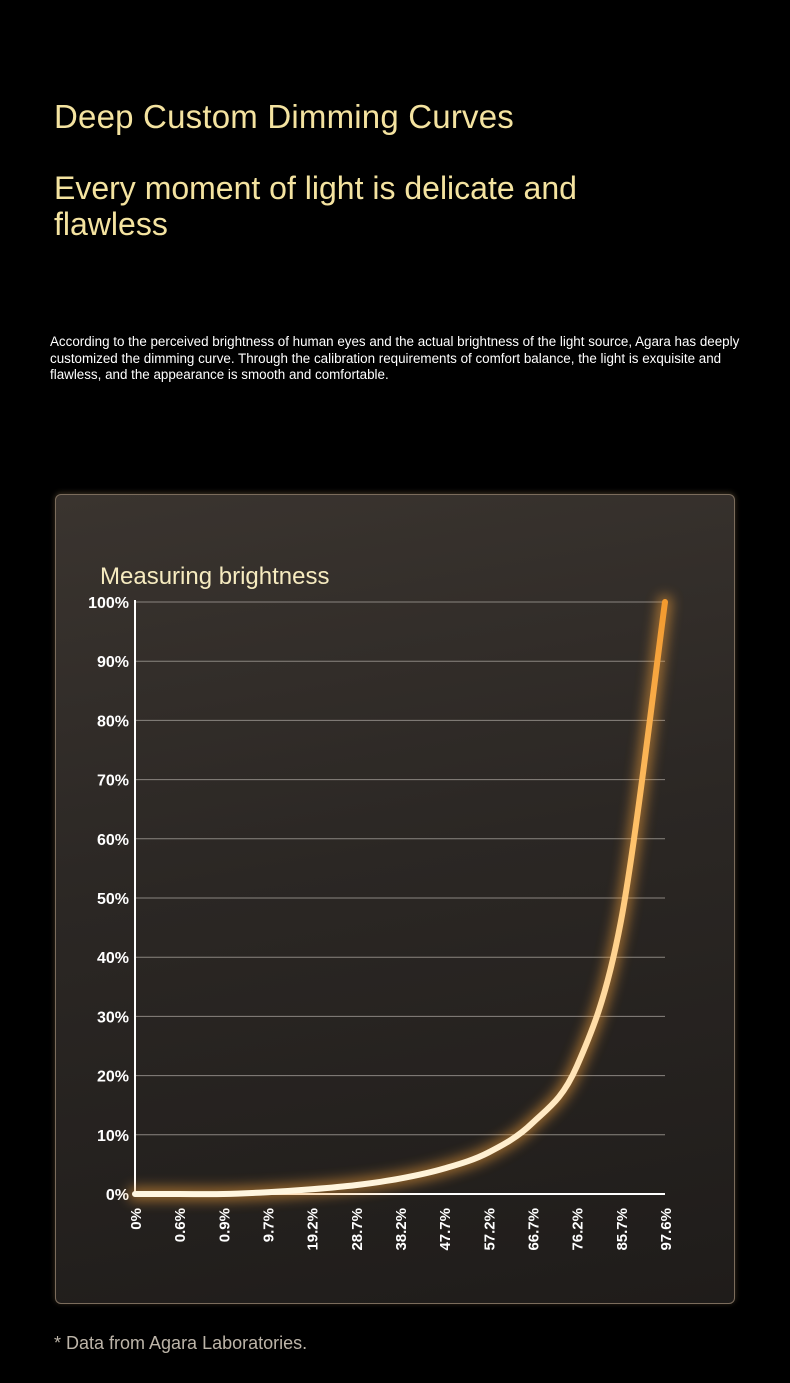 This screenshot has height=1383, width=790. I want to click on x-tick-label: 38.2%, so click(401, 1229).